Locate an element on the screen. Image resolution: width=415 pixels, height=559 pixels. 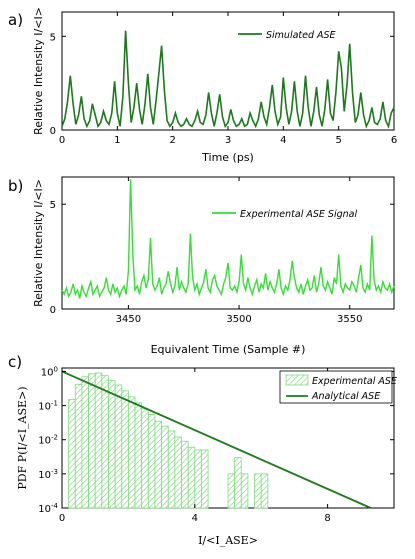
panel-a-xtick-label: 4 is located at coordinates (283, 140).